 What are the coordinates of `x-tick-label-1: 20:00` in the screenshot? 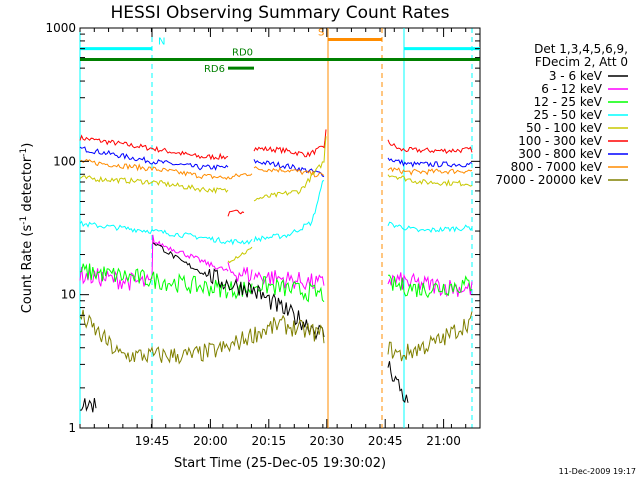 It's located at (210, 441).